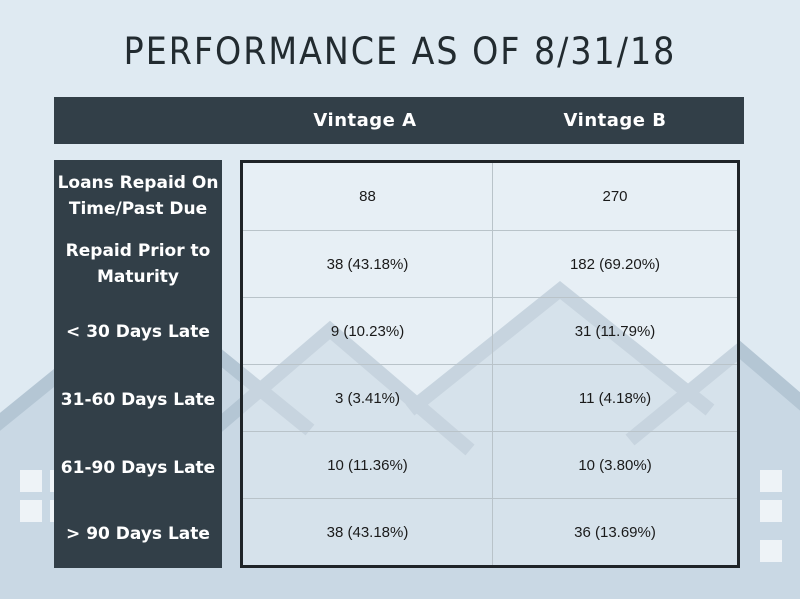  What do you see at coordinates (138, 468) in the screenshot?
I see `row-label-61-90: 61-90 Days Late` at bounding box center [138, 468].